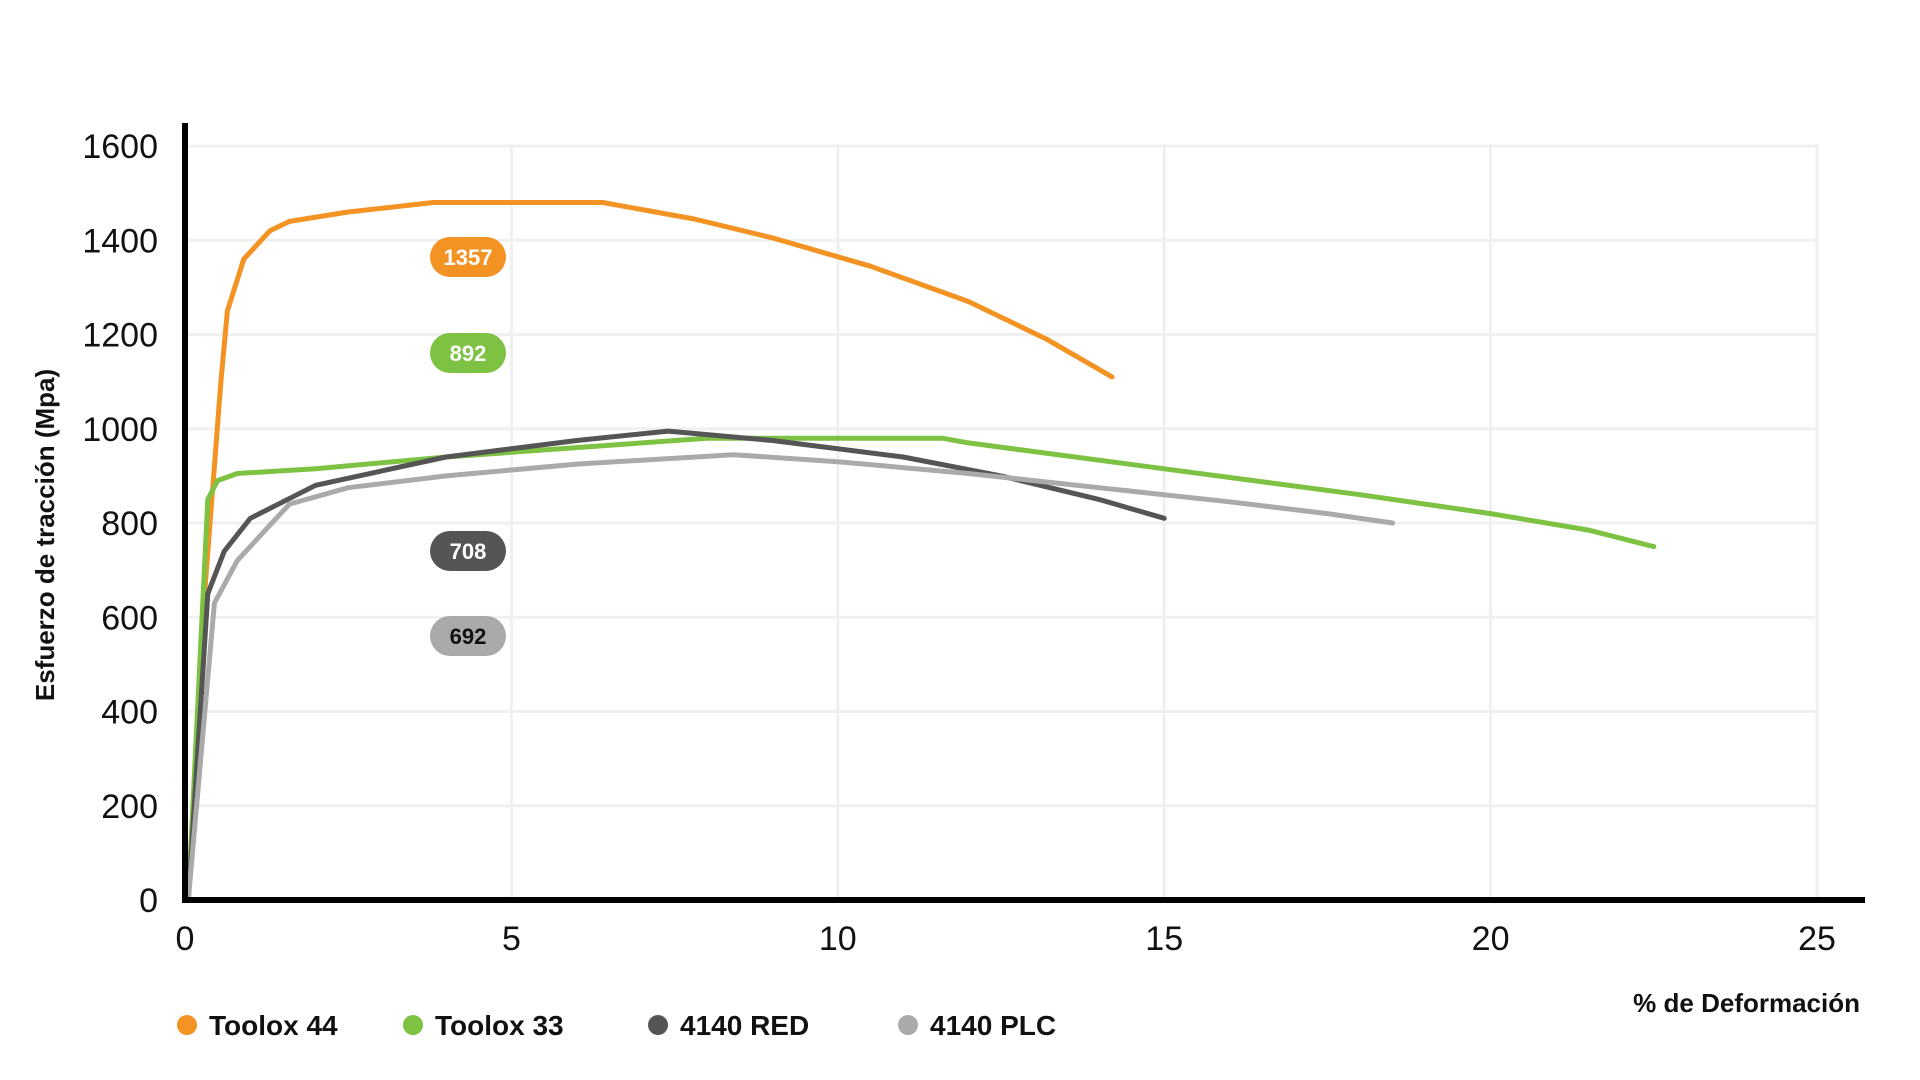 The image size is (1920, 1080). I want to click on legend-item-4140-plc: 4140 PLC, so click(977, 1025).